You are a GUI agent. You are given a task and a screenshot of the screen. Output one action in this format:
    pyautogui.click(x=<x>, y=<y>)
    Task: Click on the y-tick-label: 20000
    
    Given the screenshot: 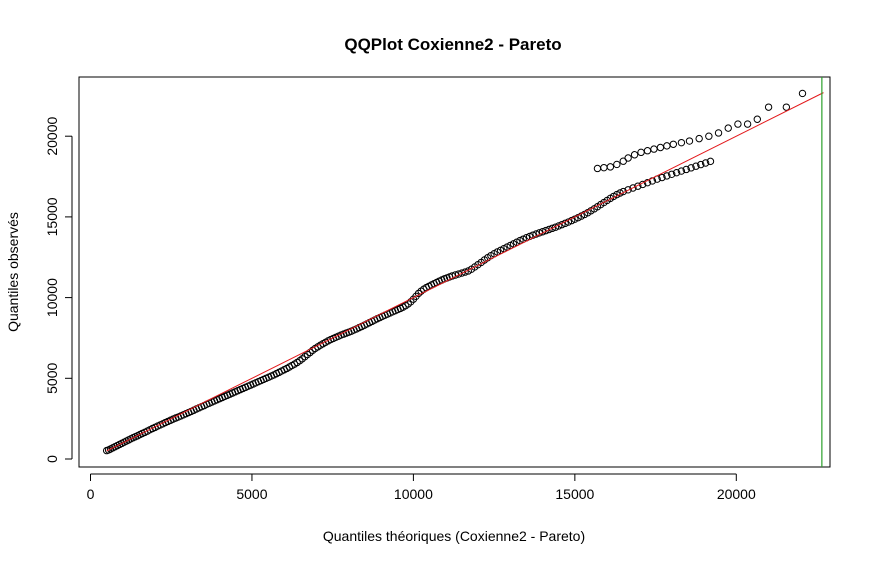 What is the action you would take?
    pyautogui.click(x=52, y=136)
    